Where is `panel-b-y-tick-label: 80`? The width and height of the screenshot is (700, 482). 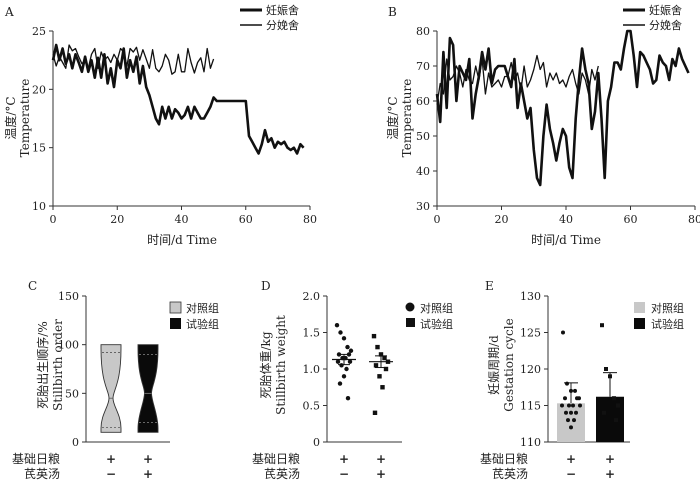
panel-b-y-tick-label: 80 is located at coordinates (423, 31).